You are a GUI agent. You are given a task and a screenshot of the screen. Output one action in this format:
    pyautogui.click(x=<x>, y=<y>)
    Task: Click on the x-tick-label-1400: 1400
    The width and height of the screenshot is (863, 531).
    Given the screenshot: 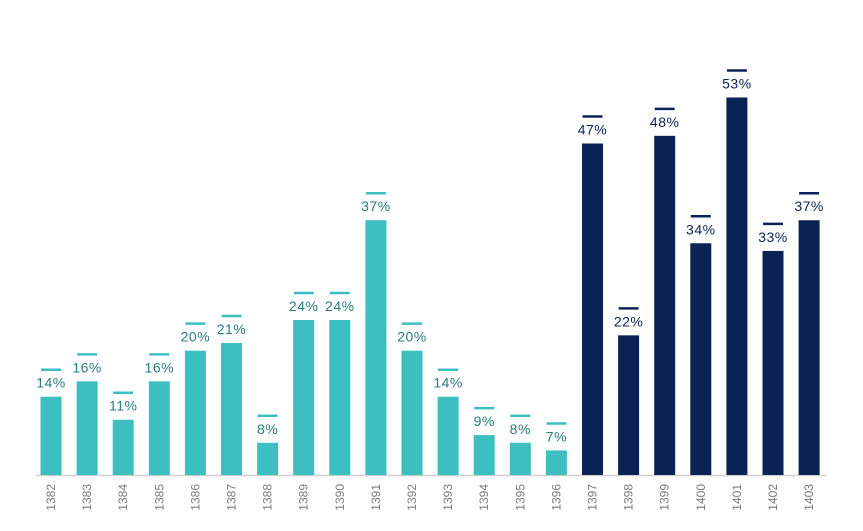 What is the action you would take?
    pyautogui.click(x=701, y=497)
    